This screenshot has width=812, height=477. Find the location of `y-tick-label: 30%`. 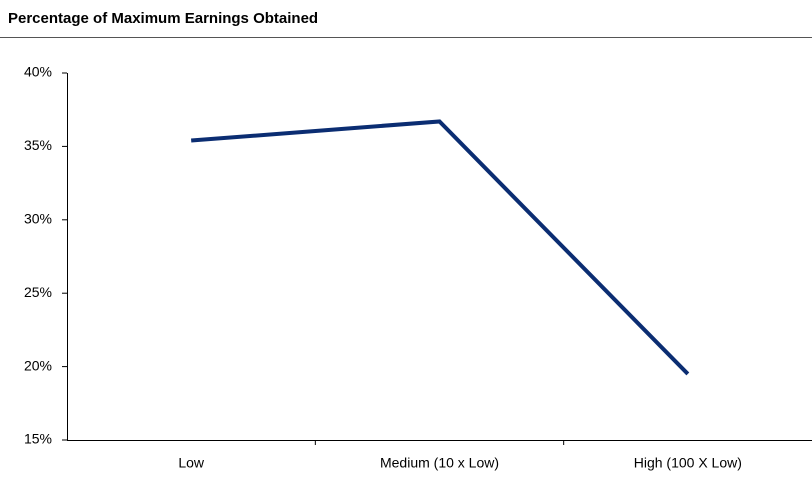

y-tick-label: 30% is located at coordinates (38, 219).